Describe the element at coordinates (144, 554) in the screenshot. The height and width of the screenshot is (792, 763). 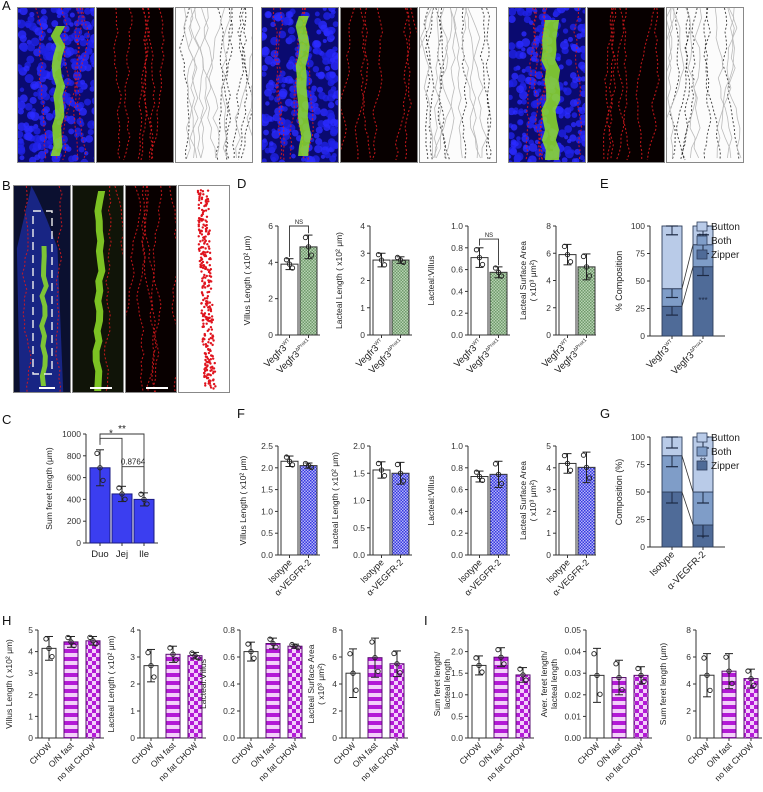
I see `svg-text: Ile` at that location.